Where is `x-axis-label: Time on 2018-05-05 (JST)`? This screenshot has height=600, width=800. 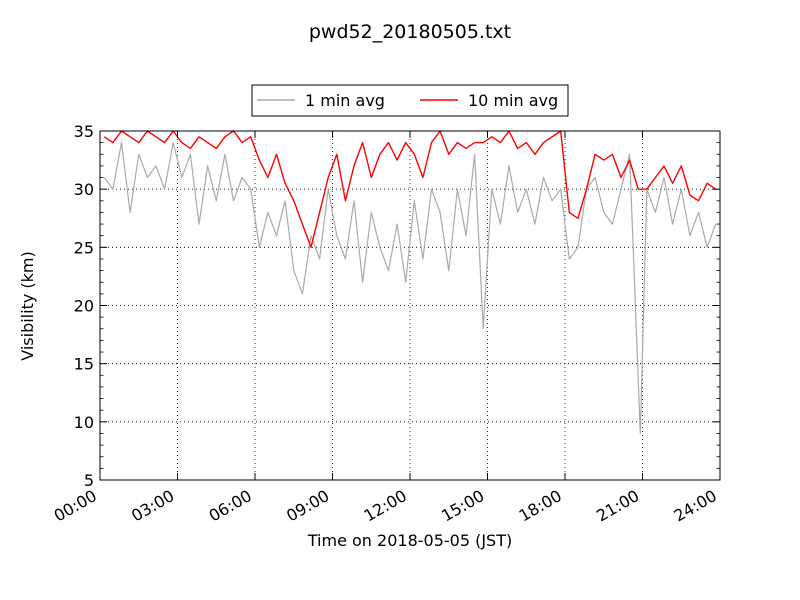
x-axis-label: Time on 2018-05-05 (JST) is located at coordinates (409, 540).